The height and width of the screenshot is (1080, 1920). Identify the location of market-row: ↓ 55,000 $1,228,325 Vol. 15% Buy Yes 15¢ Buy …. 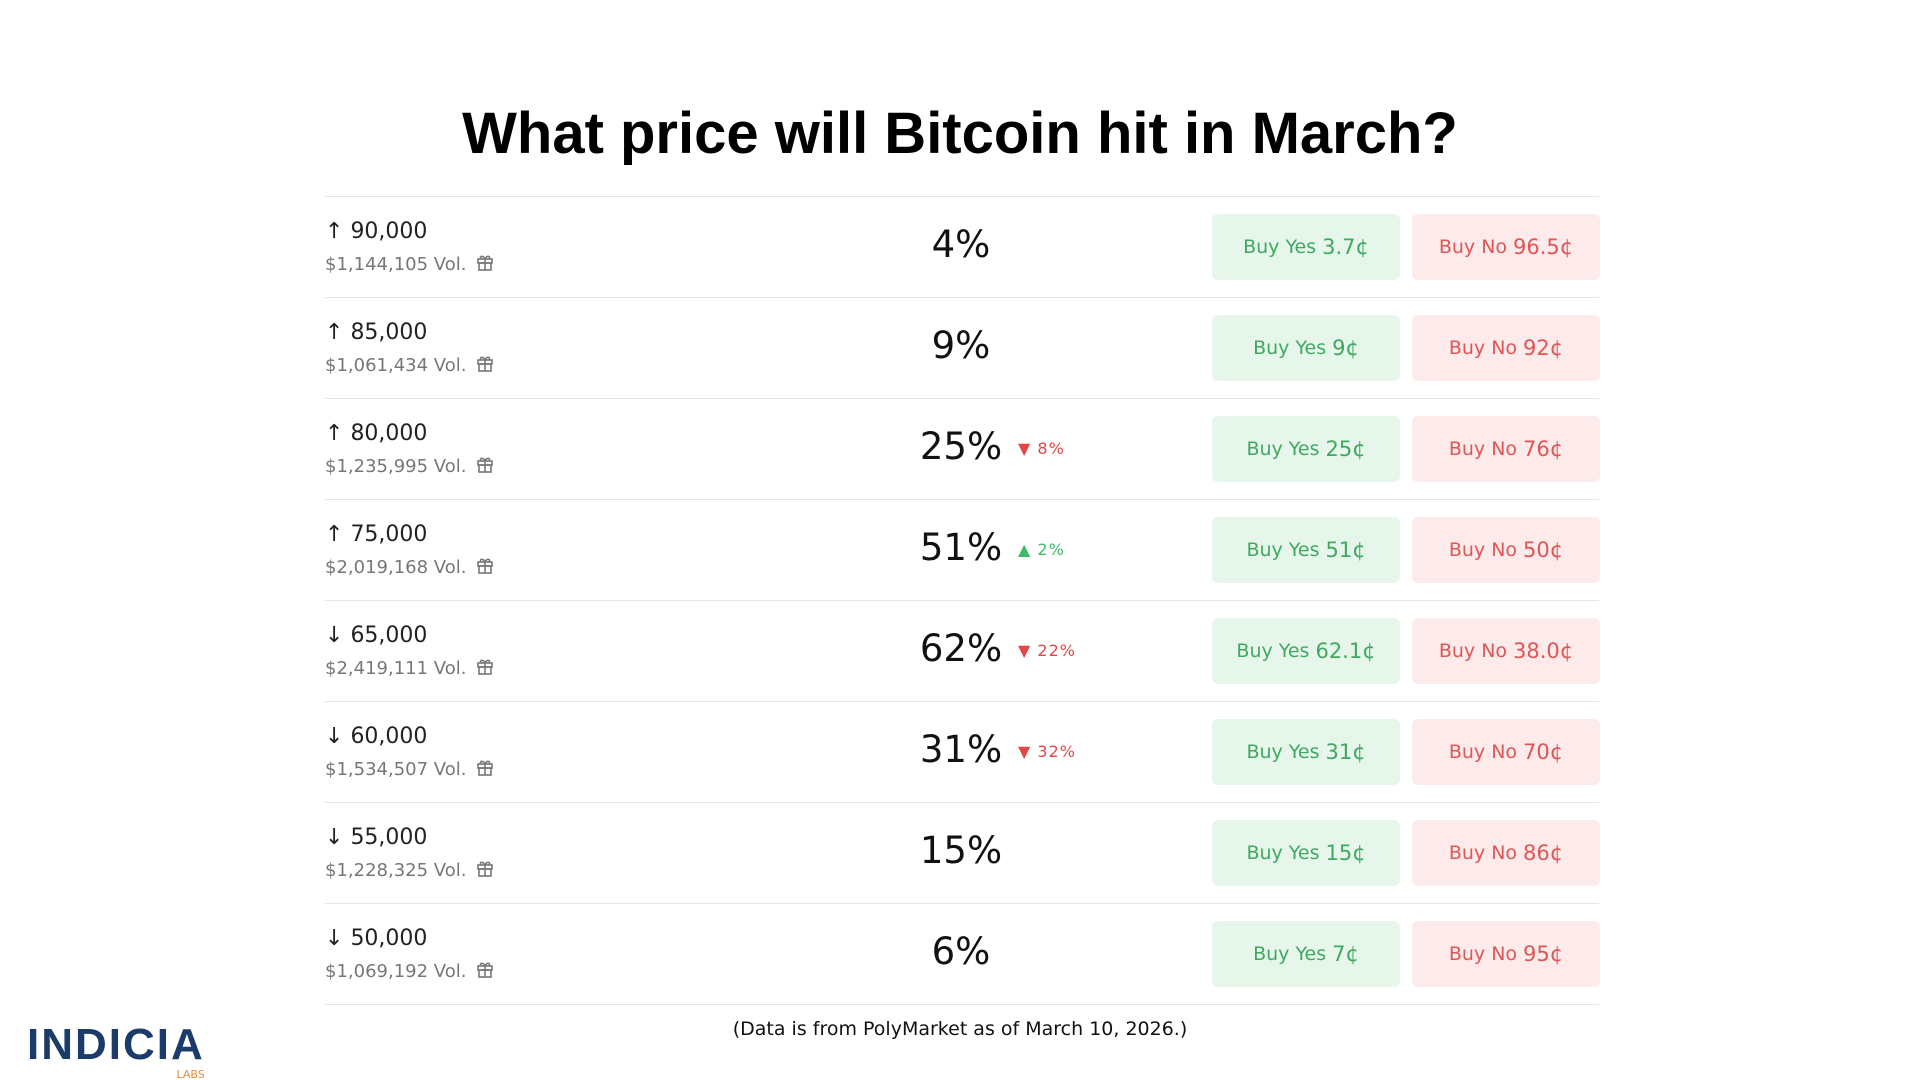
(962, 853).